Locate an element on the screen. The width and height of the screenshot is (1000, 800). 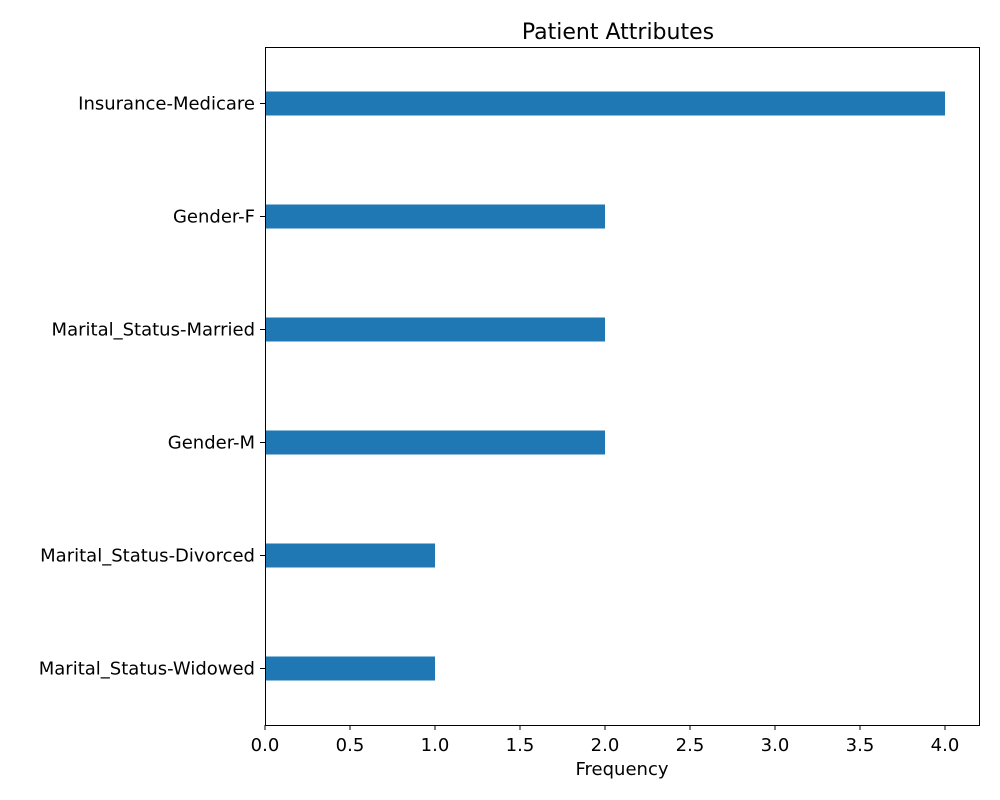
y-tick-label: Marital_Status-Married is located at coordinates (153, 330).